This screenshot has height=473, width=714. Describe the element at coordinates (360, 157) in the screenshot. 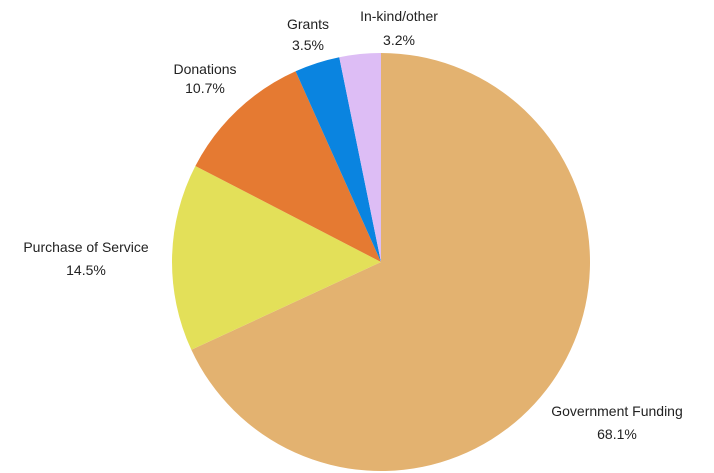

I see `pie-slice-in-kind-other` at that location.